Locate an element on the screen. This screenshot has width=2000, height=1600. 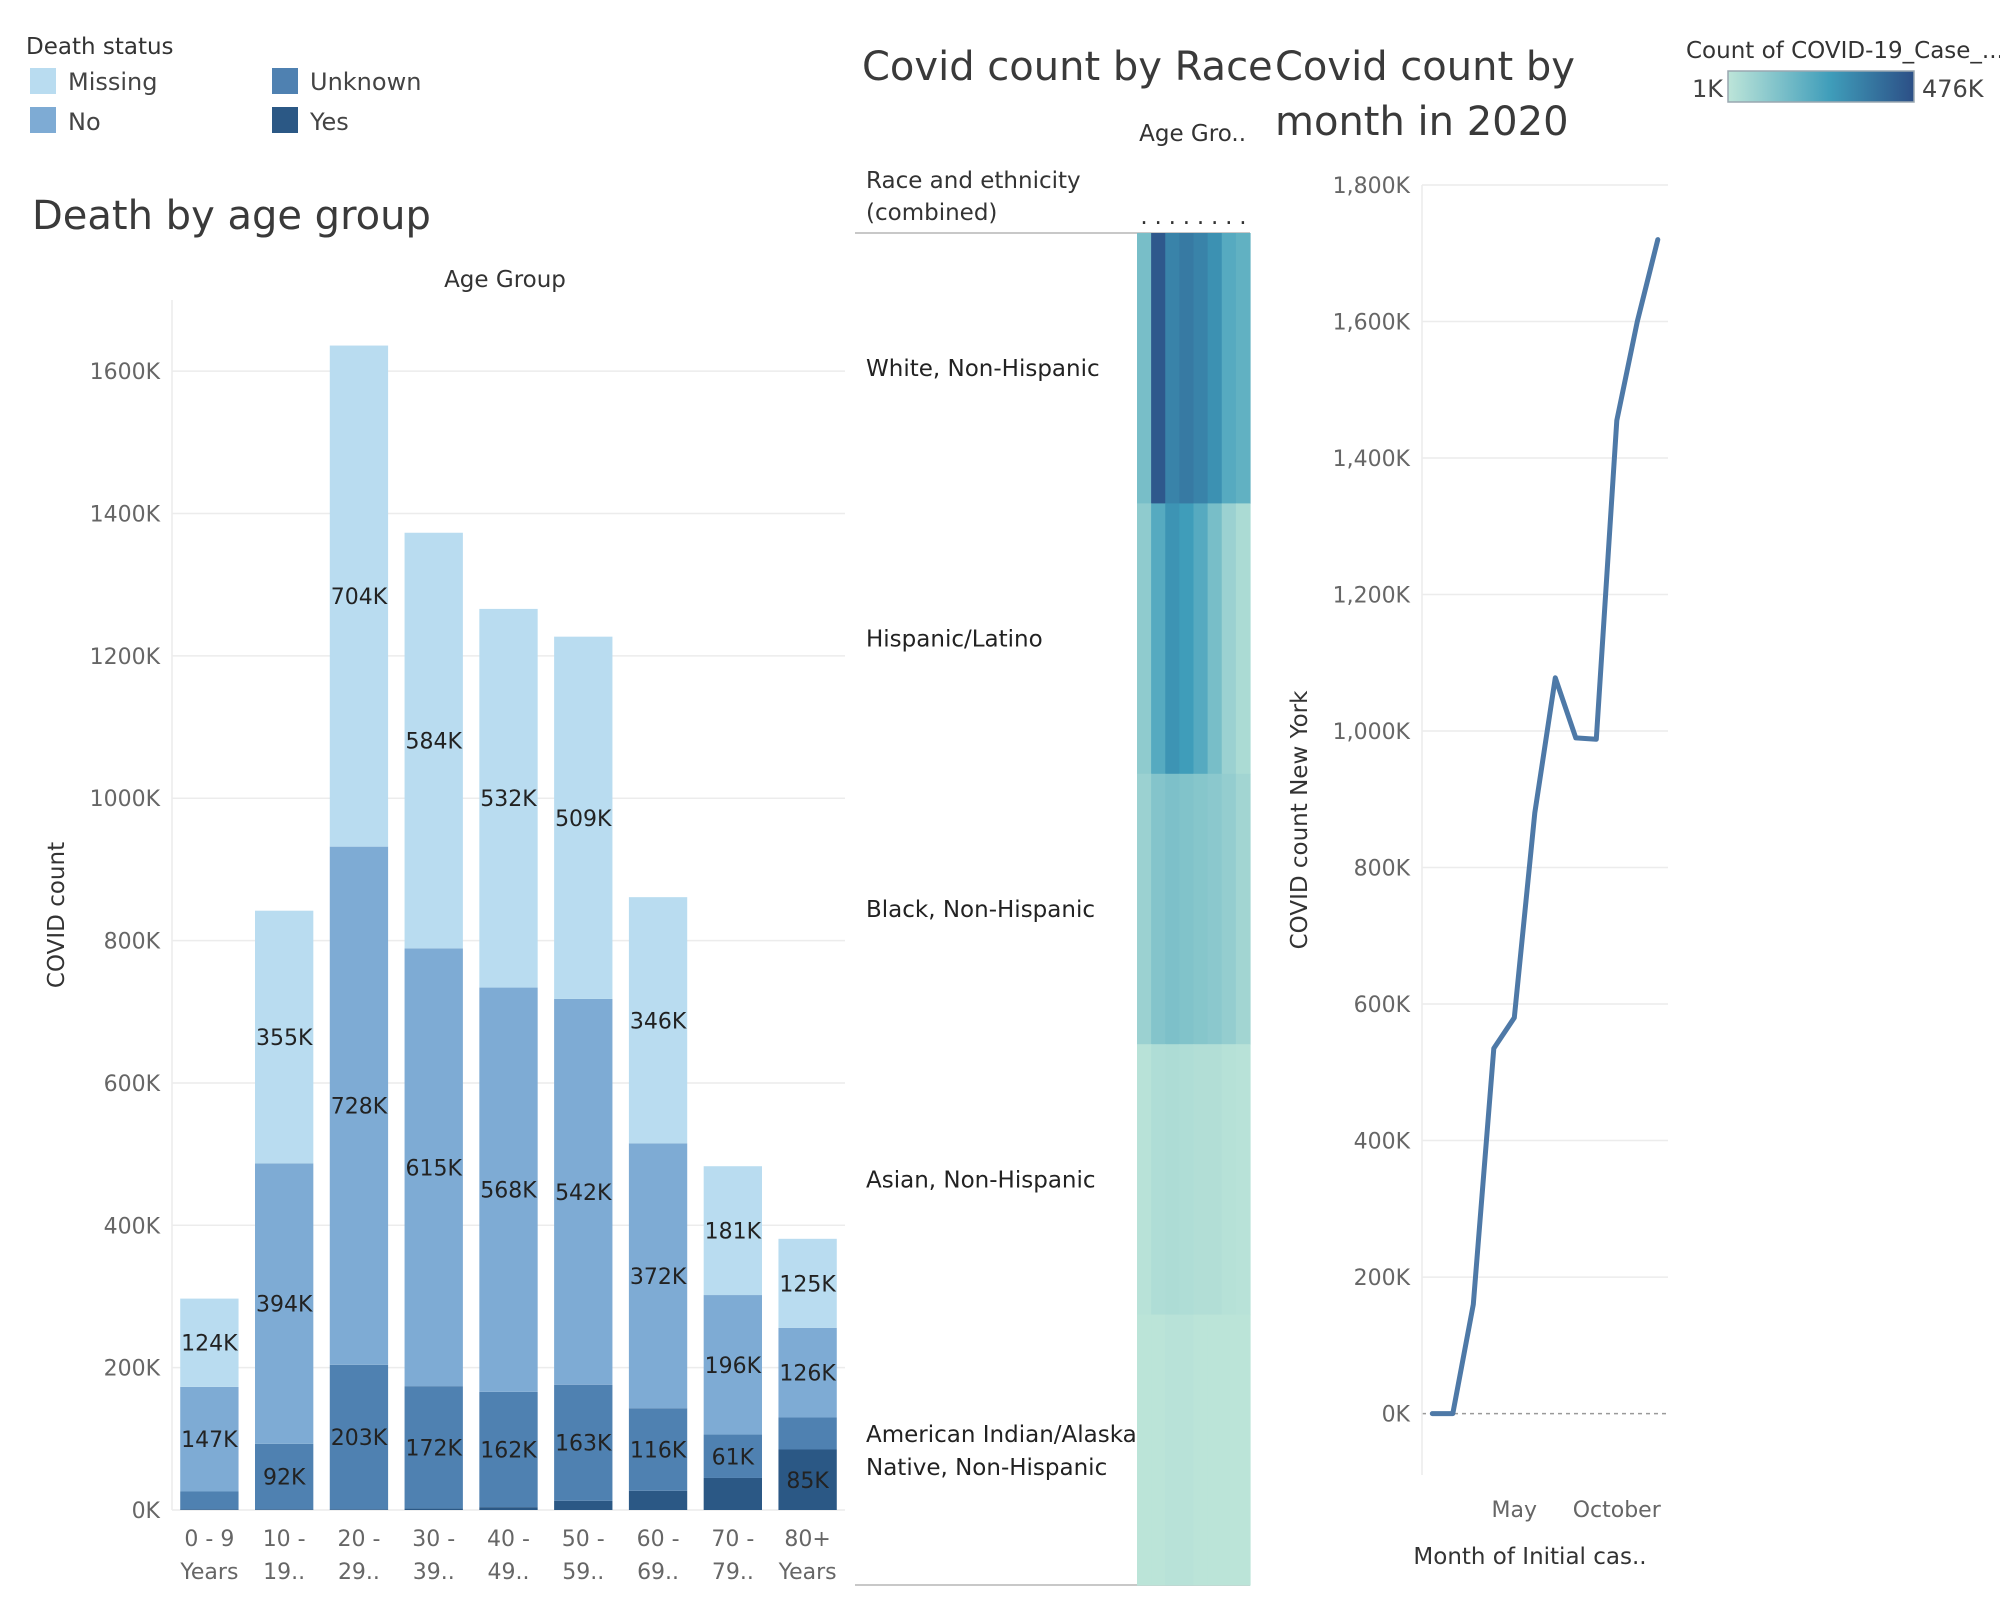
legend-item-yes: Yes is located at coordinates (310, 121).